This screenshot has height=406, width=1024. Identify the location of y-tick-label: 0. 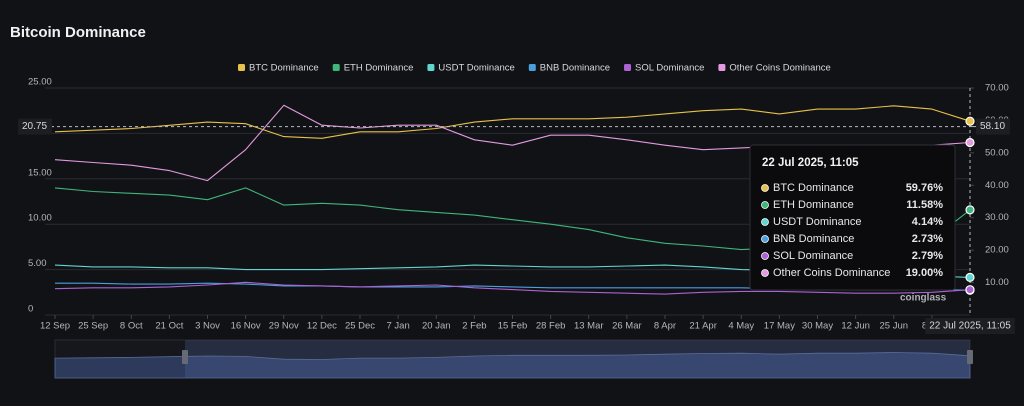
(30, 309).